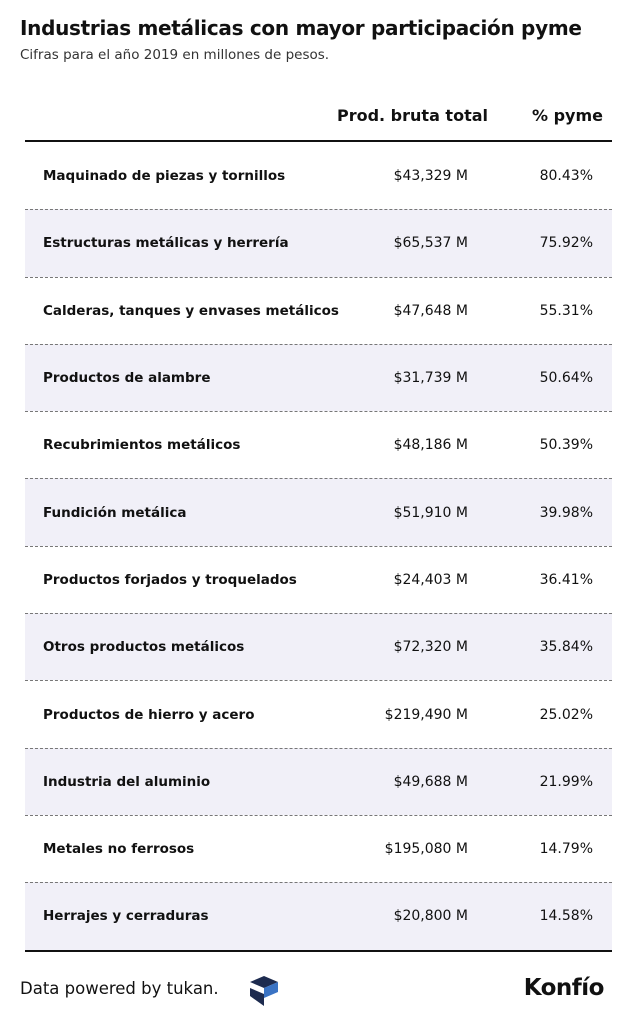 This screenshot has height=1024, width=626. Describe the element at coordinates (566, 512) in the screenshot. I see `sme-share: 39.98%` at that location.